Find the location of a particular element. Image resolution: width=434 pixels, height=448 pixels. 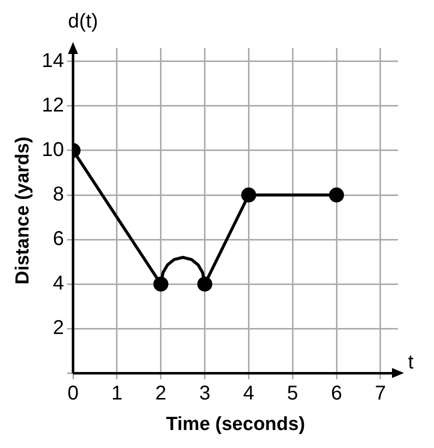

y-tick-label: 4 is located at coordinates (58, 283).